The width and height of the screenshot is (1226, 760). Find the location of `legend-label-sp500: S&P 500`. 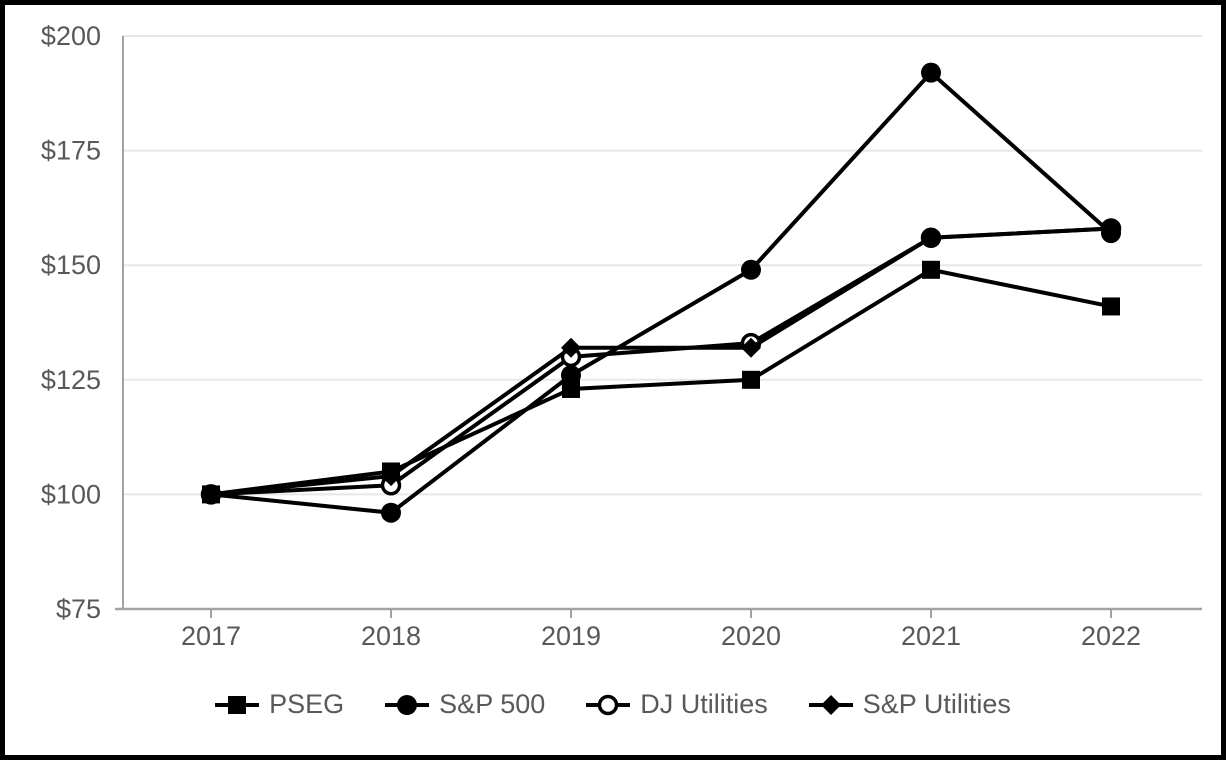

legend-label-sp500: S&P 500 is located at coordinates (492, 704).